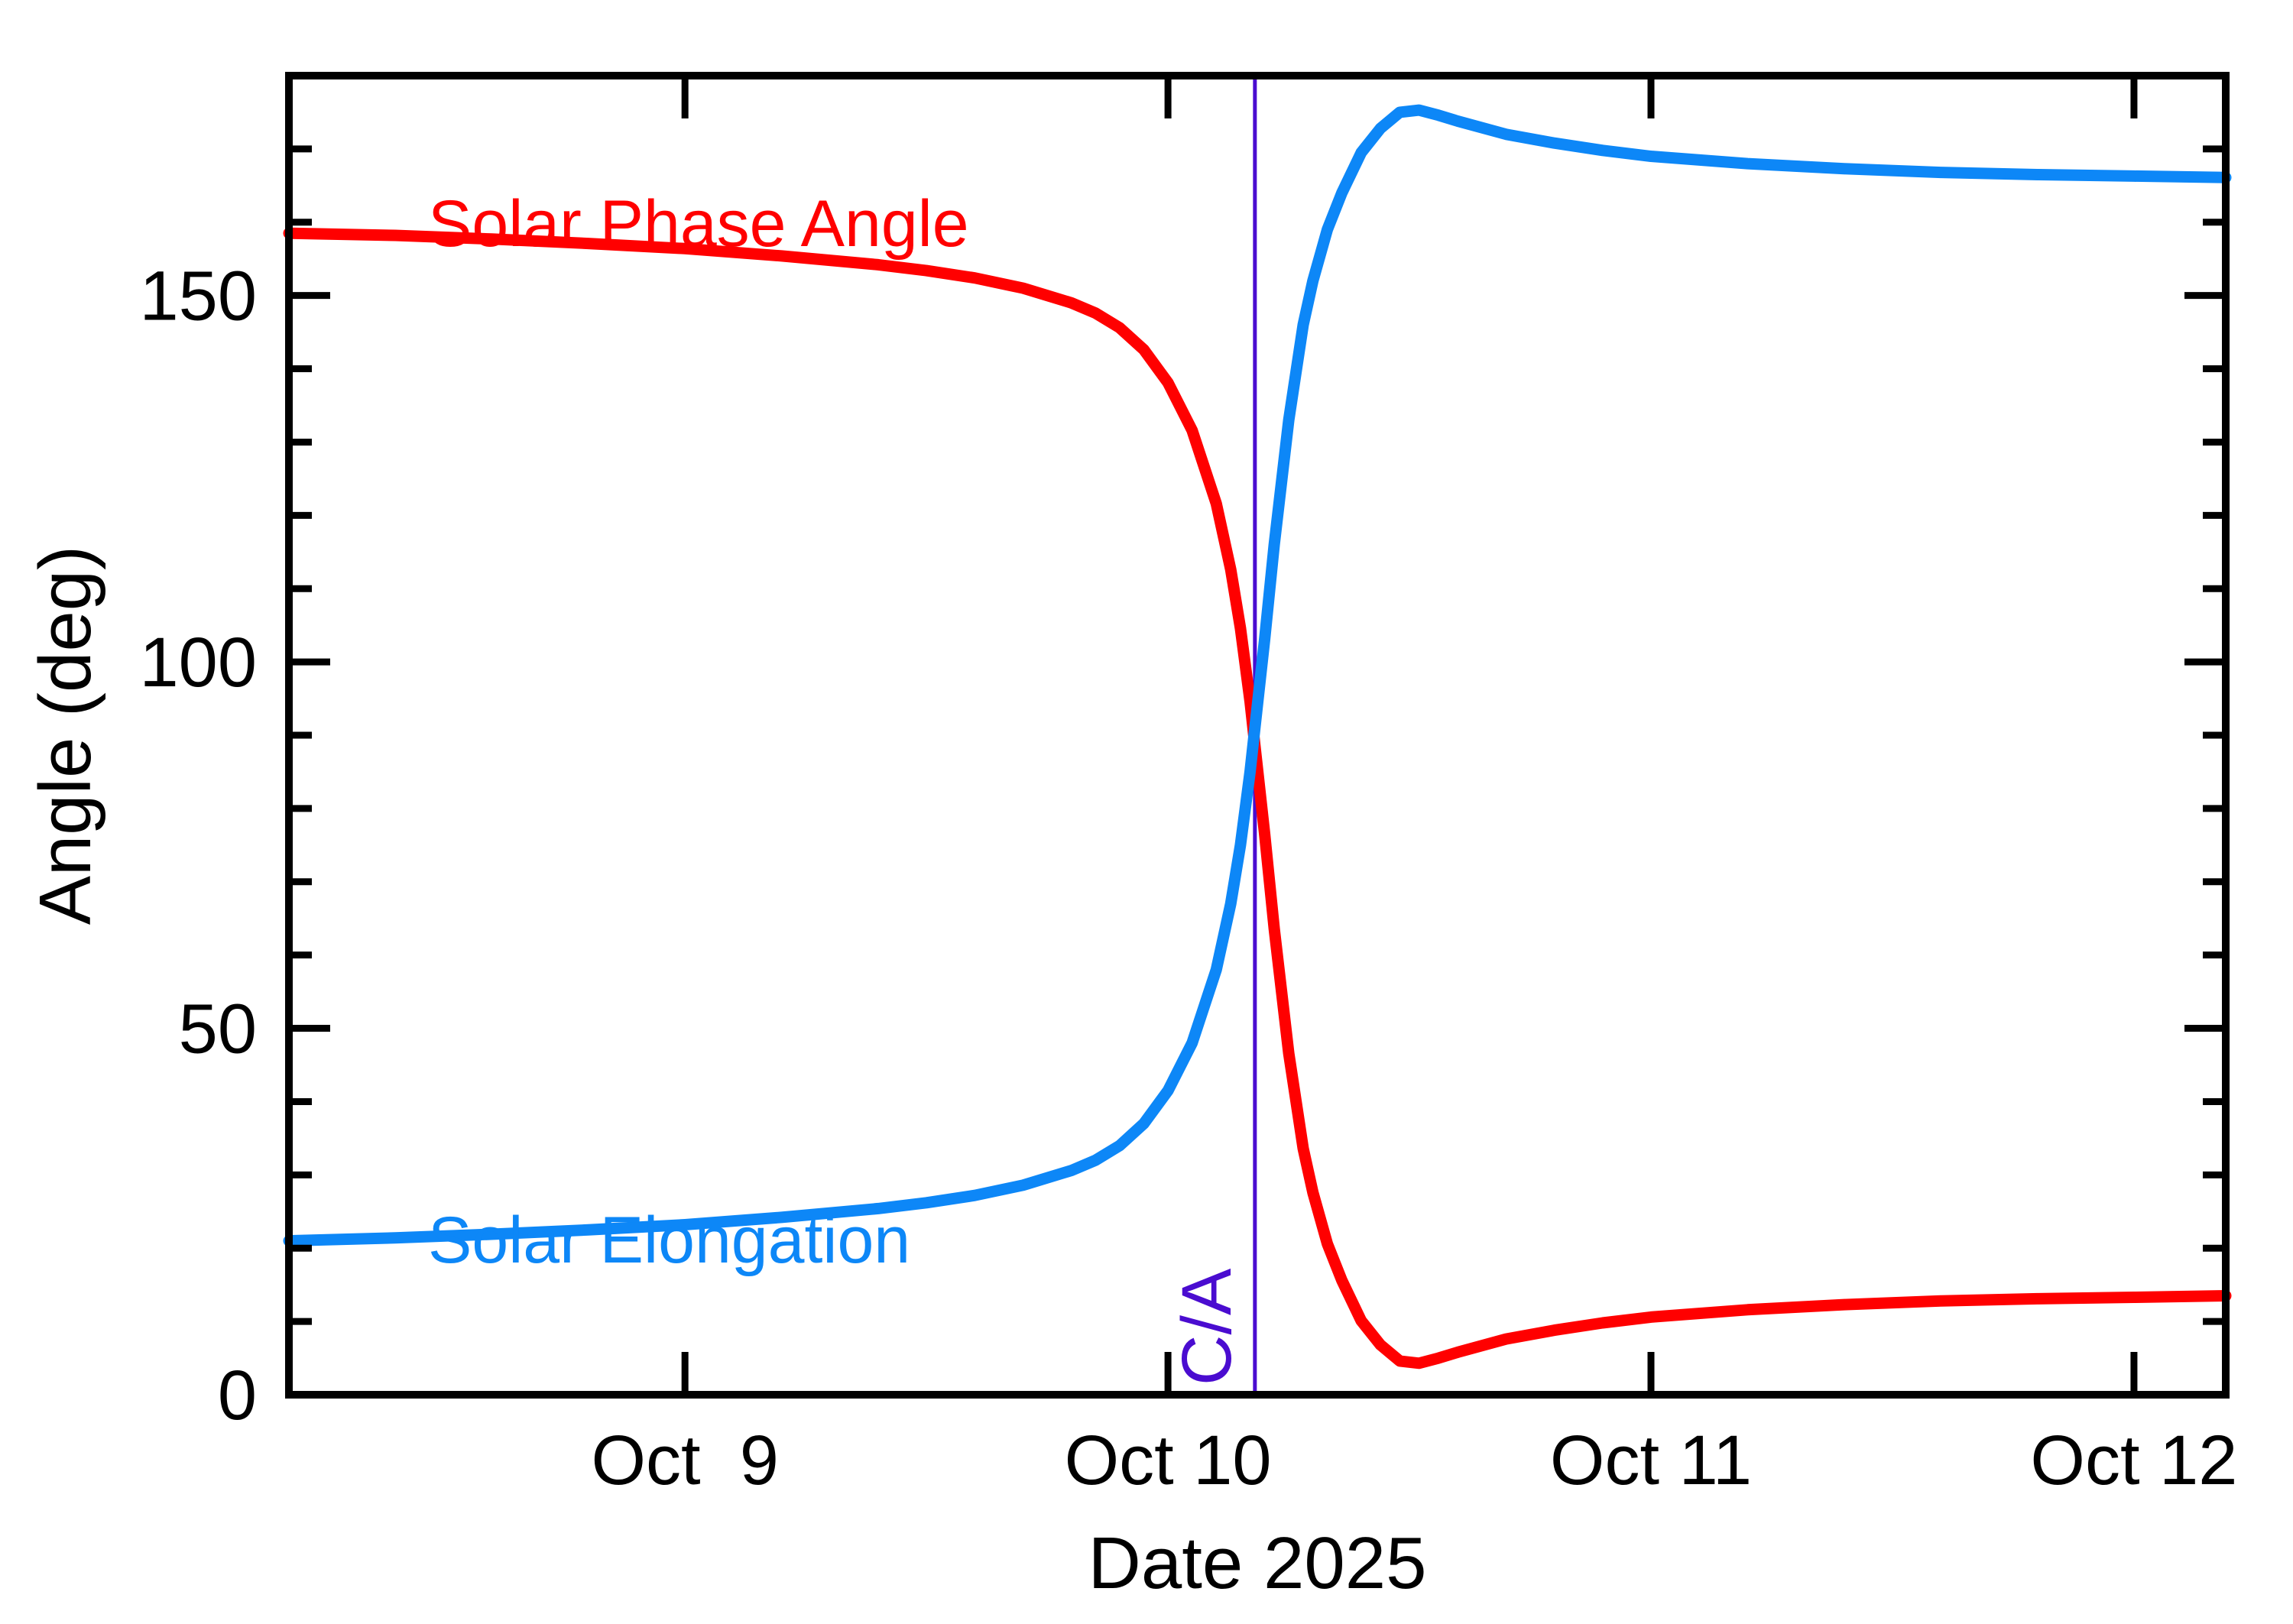 This screenshot has width=2293, height=1624. I want to click on x-tick-label: Oct 9, so click(685, 1460).